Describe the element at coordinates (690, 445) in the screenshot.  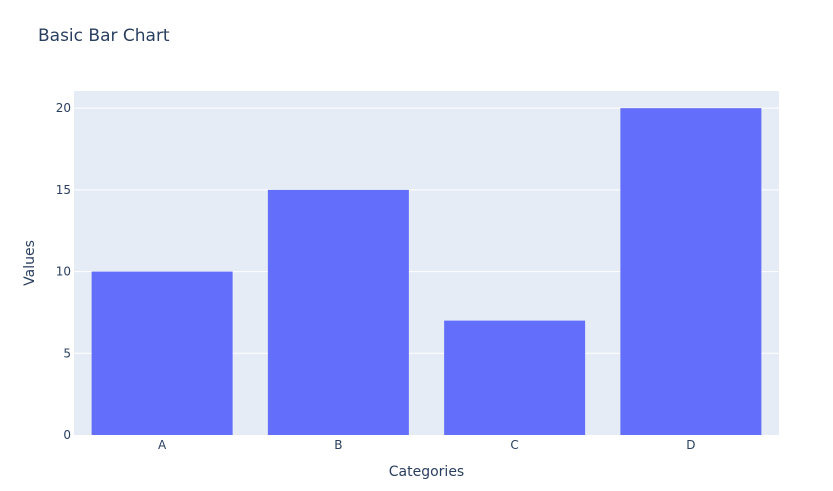
I see `x-tick-label: D` at that location.